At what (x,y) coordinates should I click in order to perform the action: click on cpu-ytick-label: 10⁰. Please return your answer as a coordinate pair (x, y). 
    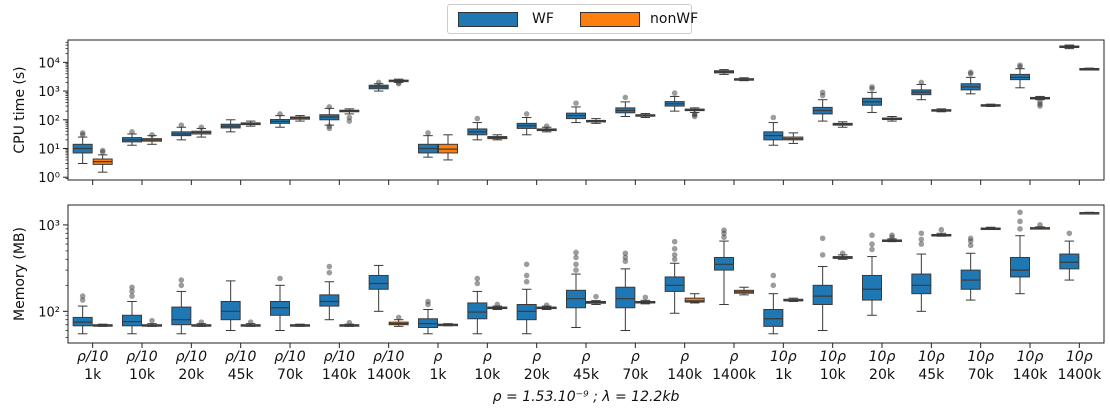
    Looking at the image, I should click on (49, 178).